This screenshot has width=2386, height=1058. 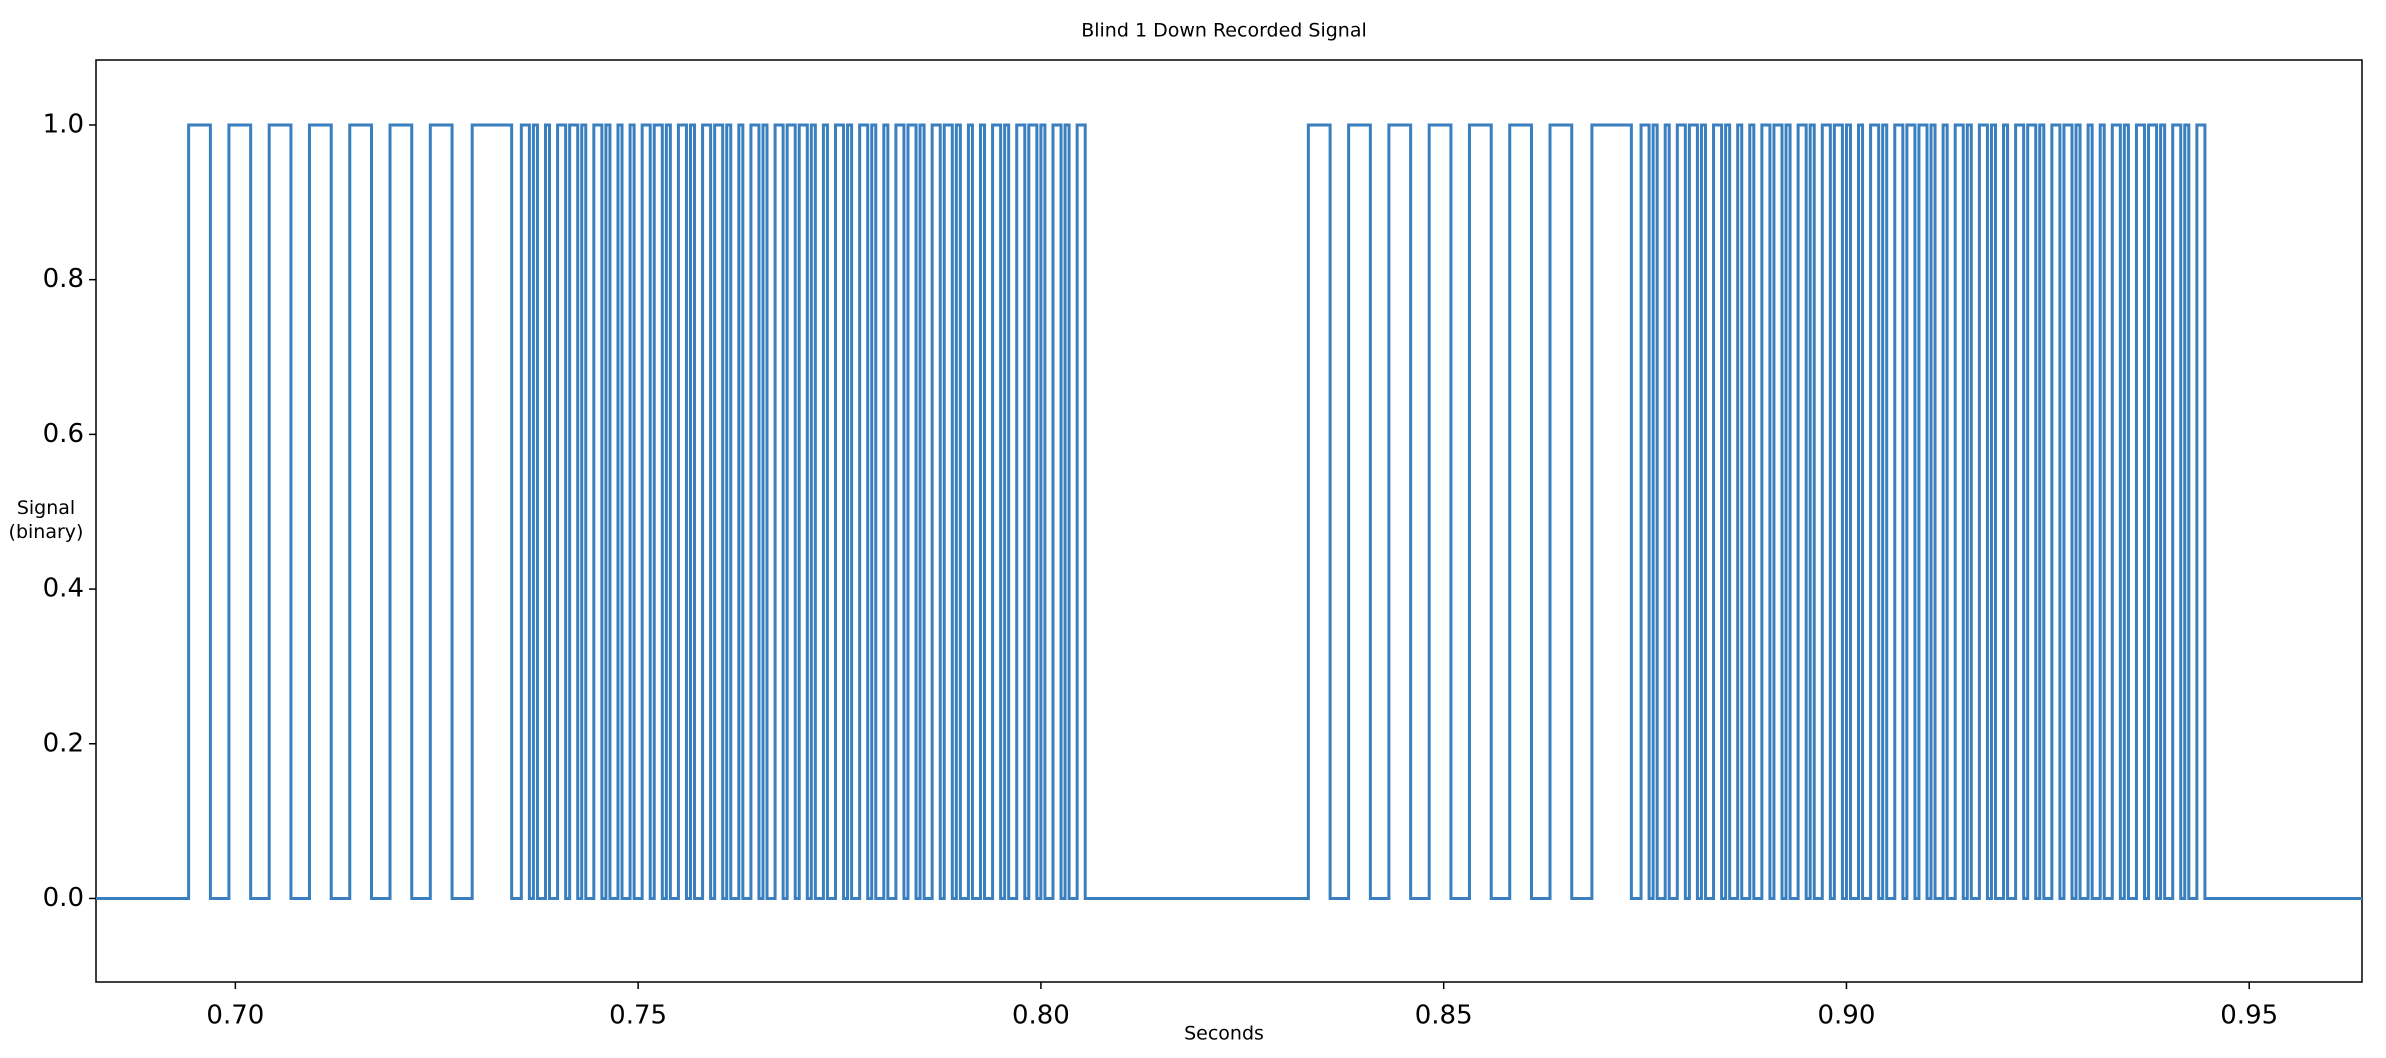 I want to click on y-tick-label: 0.8, so click(x=63, y=279).